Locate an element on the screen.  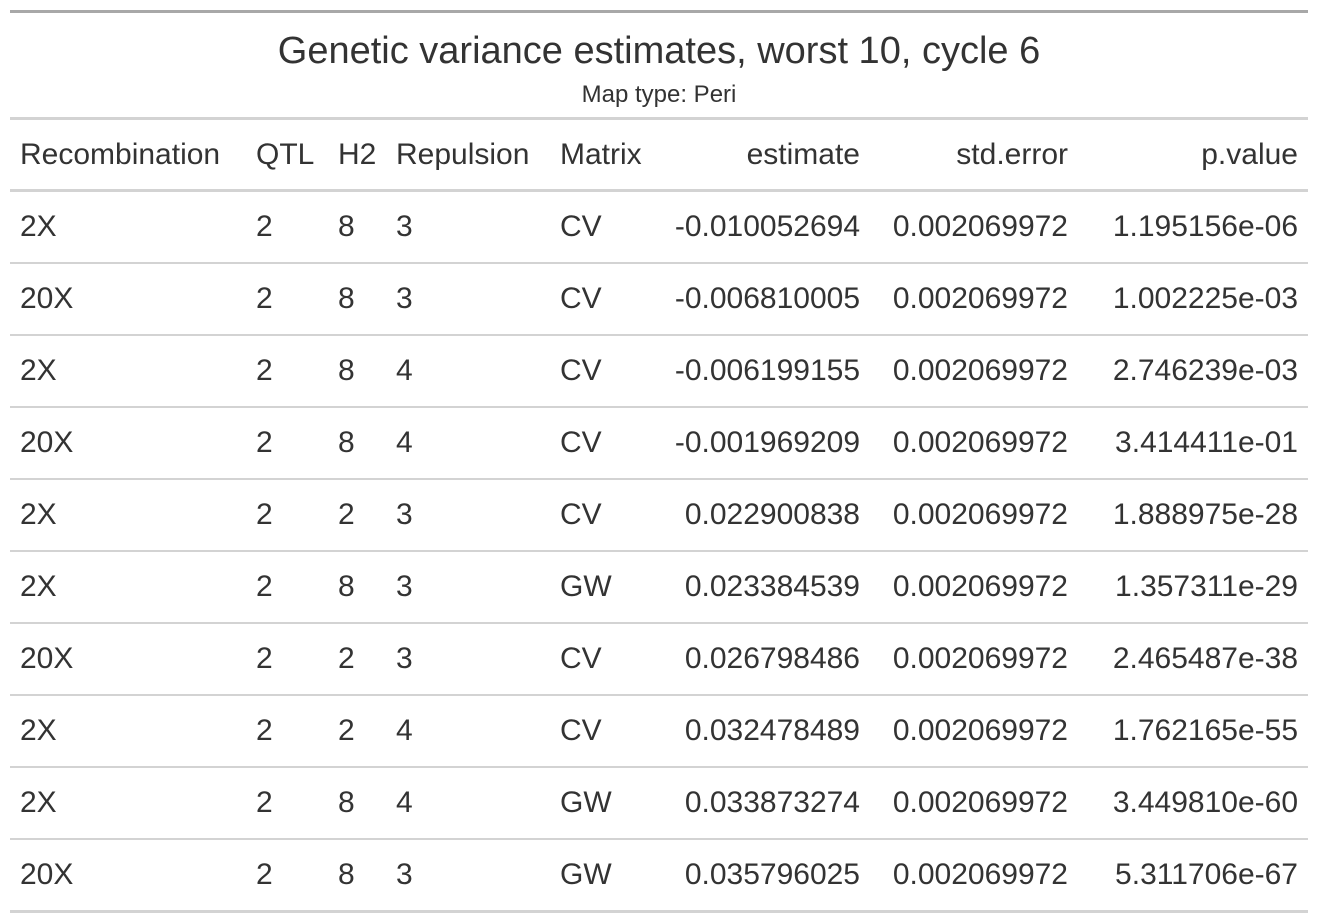
column-header-matrix: Matrix is located at coordinates (606, 154).